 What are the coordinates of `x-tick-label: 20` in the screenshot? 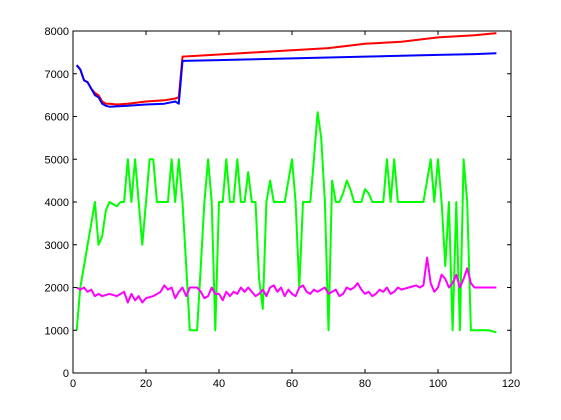 It's located at (146, 384).